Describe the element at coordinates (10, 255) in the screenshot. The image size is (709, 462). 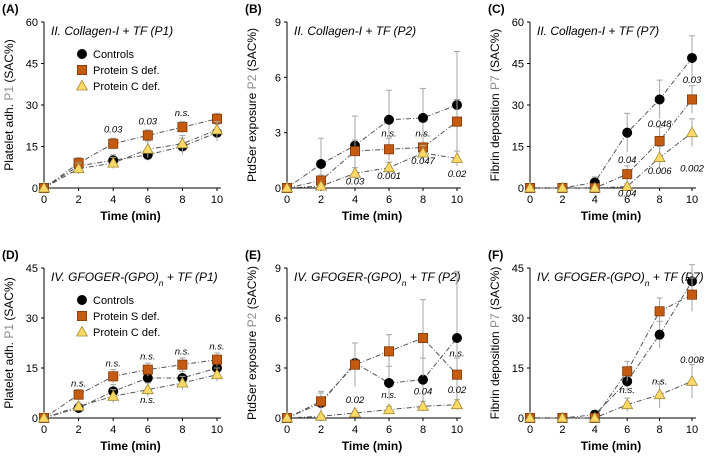
I see `panel-letter: (D)` at that location.